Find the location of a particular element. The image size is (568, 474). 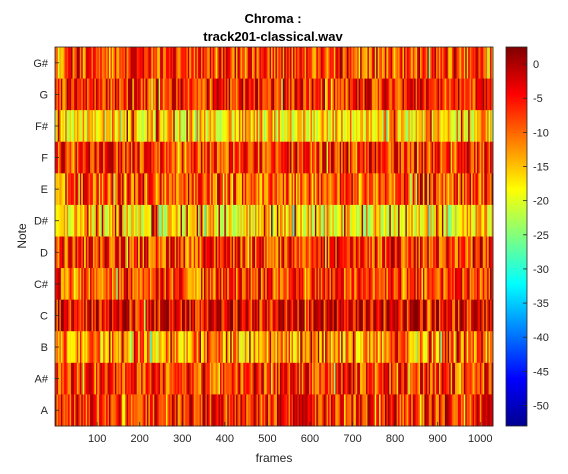

y-tick-label: F# is located at coordinates (42, 127).